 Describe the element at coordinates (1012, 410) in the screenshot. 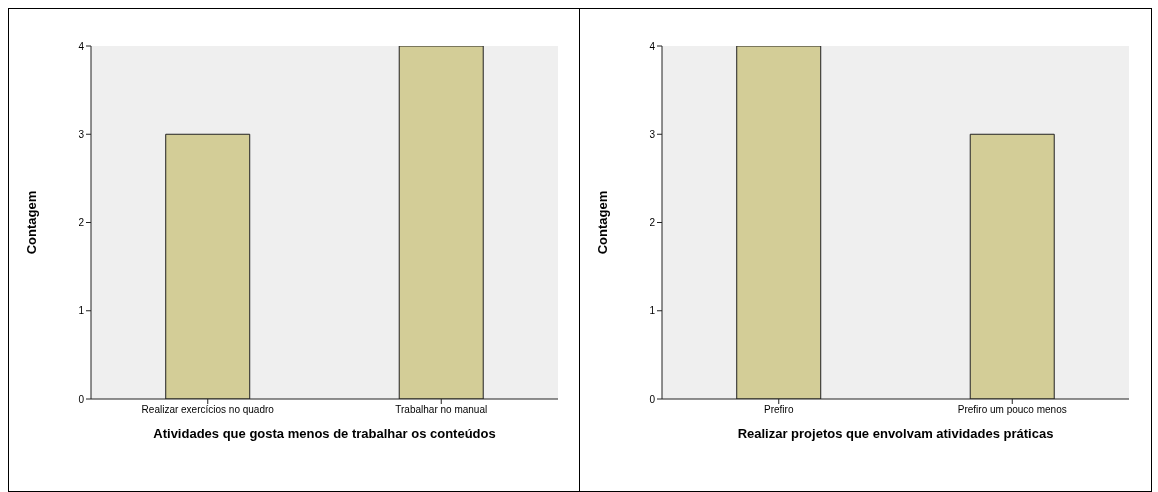

I see `x-tick-label: Prefiro um pouco menos` at that location.